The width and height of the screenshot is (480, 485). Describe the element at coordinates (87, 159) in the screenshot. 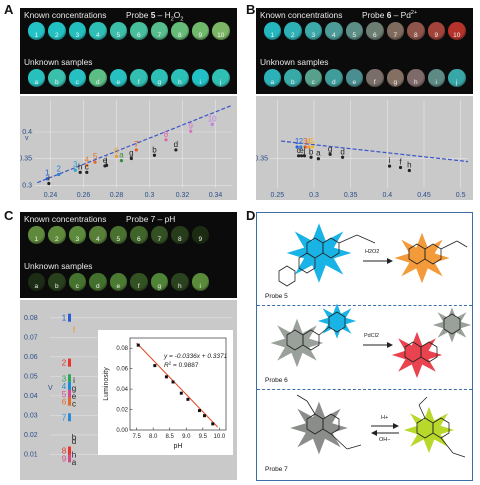

I see `panel-a-point-label: 4` at that location.